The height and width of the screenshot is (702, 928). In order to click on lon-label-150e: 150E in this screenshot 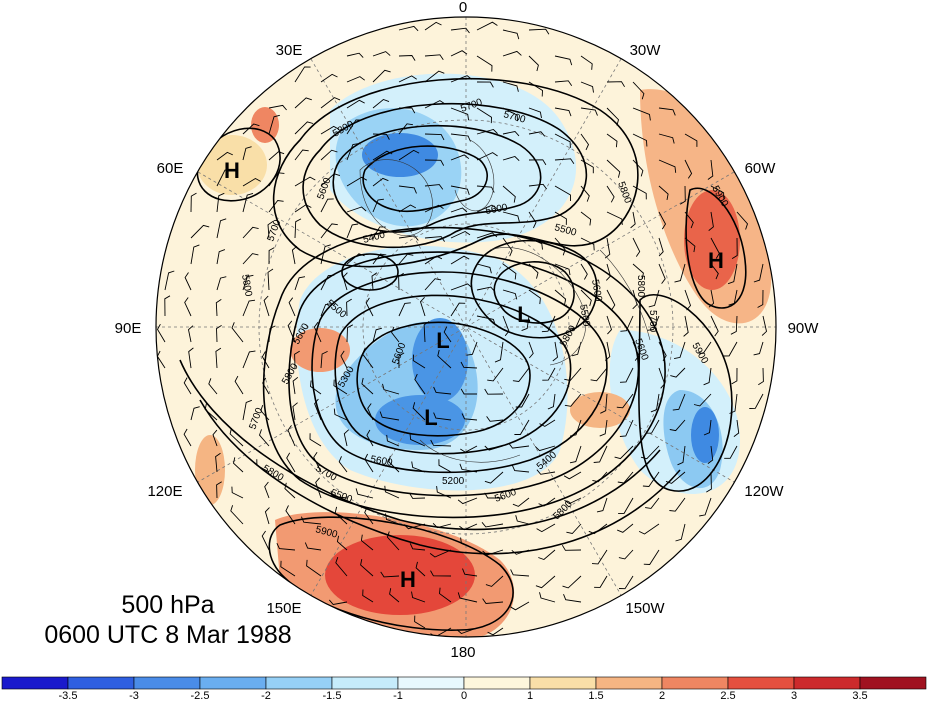, I will do `click(283, 608)`.